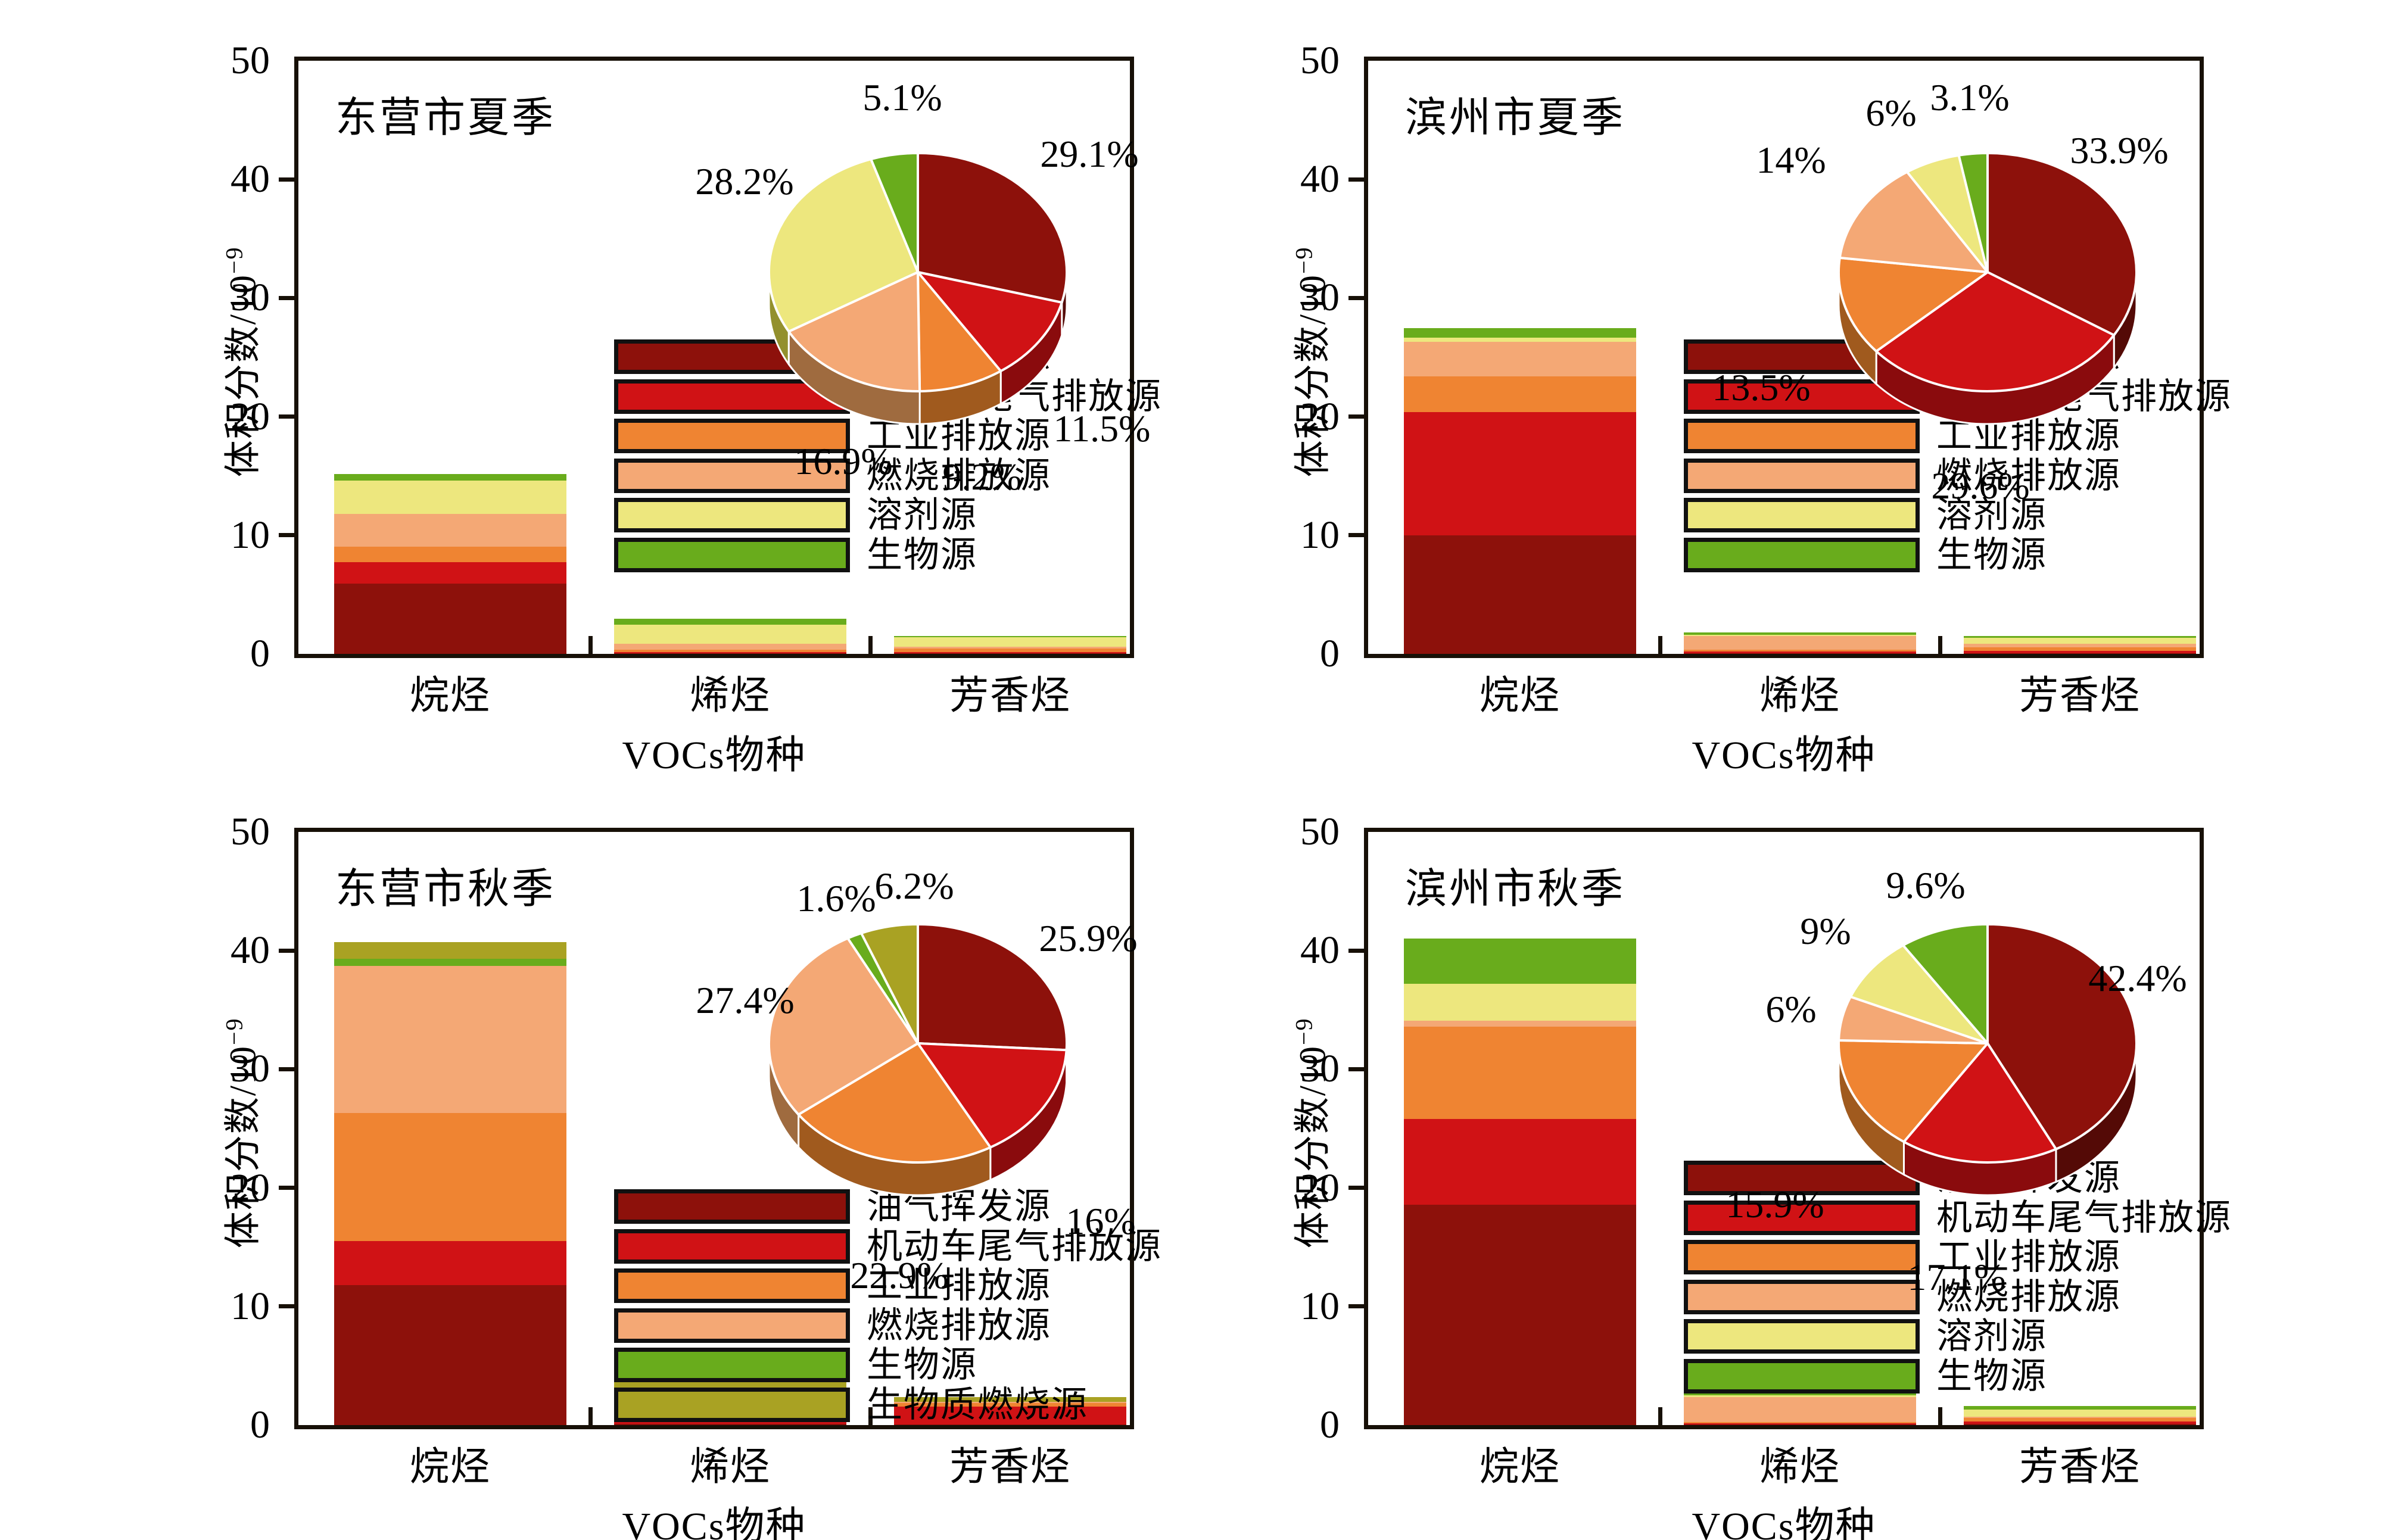  Describe the element at coordinates (1101, 1221) in the screenshot. I see `pie-percentage-label: 16%` at that location.